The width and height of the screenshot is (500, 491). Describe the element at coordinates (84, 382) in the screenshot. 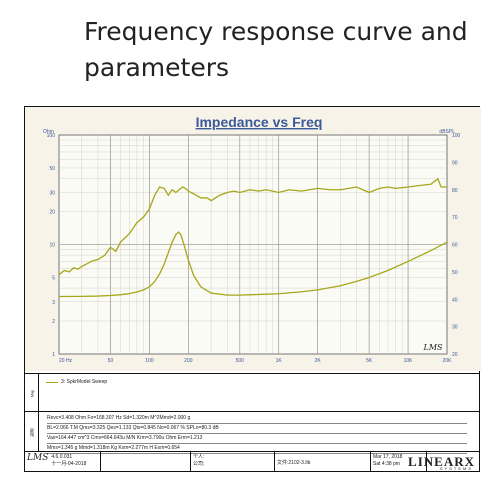

I see `legend-entry: 3: SpkrModel Sweep` at that location.